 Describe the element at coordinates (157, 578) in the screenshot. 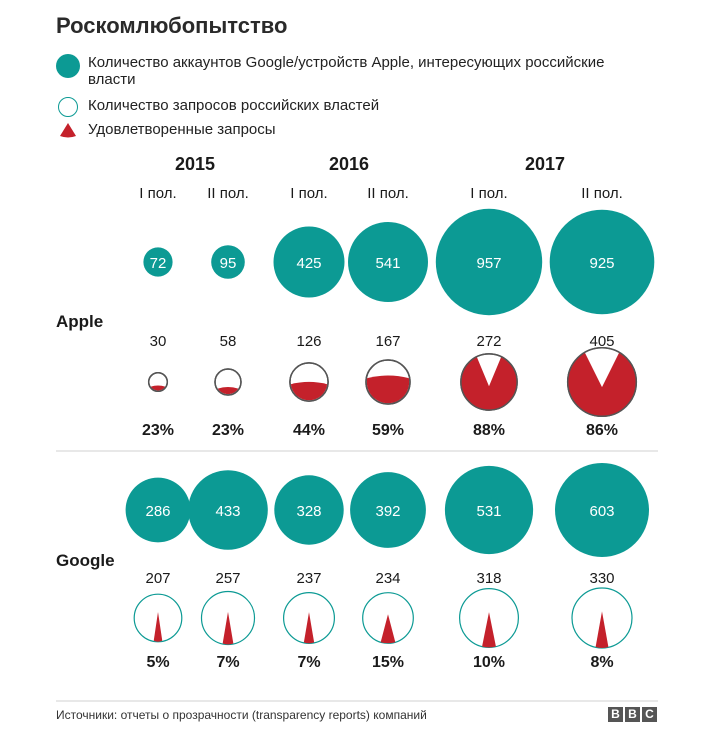

I see `requests-value: 207` at that location.